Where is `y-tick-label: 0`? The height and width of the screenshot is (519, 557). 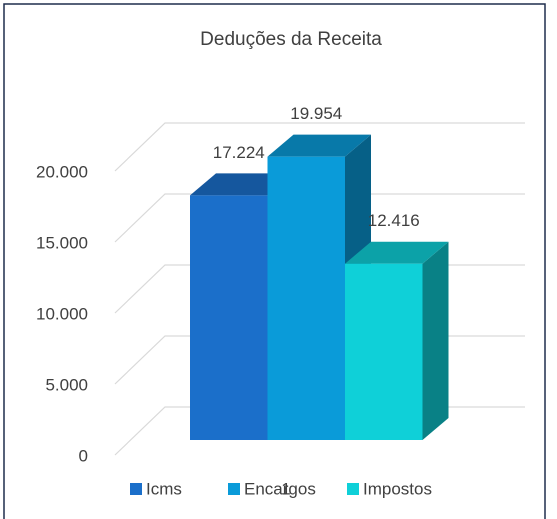 y-tick-label: 0 is located at coordinates (83, 455).